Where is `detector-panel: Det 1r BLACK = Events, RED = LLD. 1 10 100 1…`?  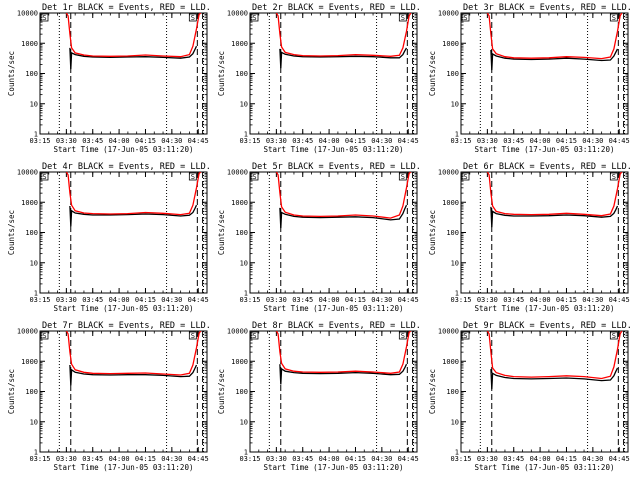 detector-panel: Det 1r BLACK = Events, RED = LLD. 1 10 100 1… is located at coordinates (109, 78).